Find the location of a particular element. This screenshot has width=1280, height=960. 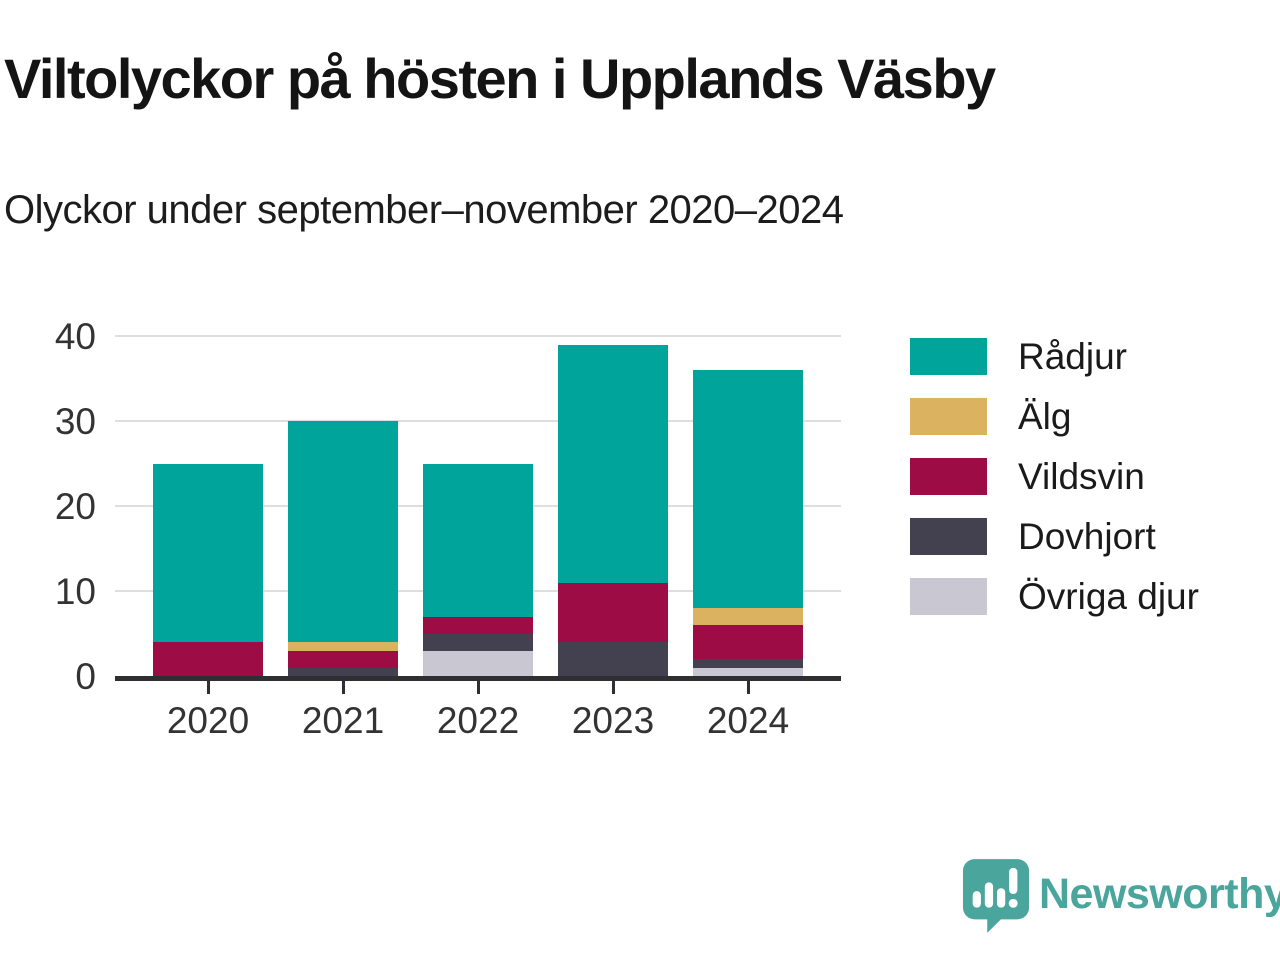

bar-segment-2021-Dovhjort is located at coordinates (343, 671).